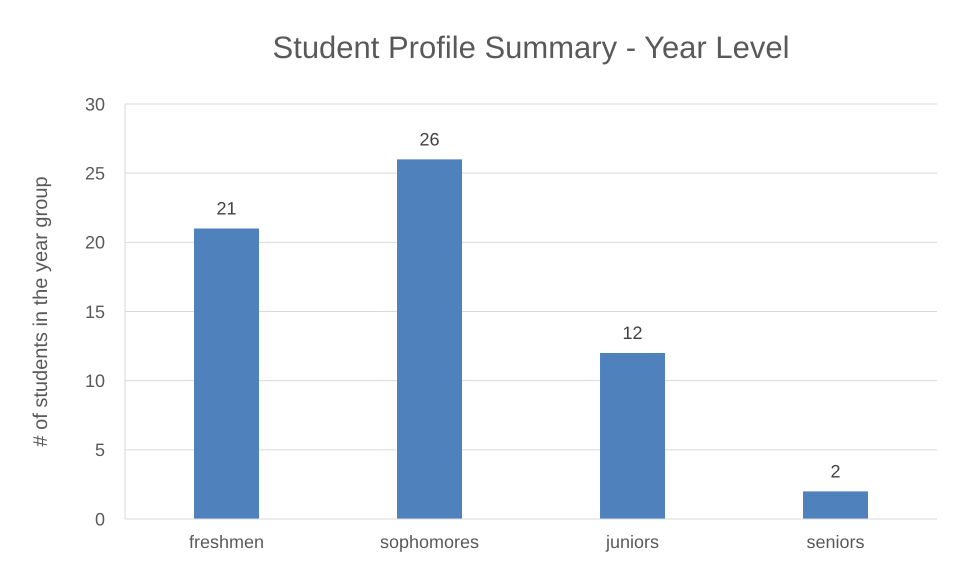  Describe the element at coordinates (430, 139) in the screenshot. I see `data-label: 26` at that location.